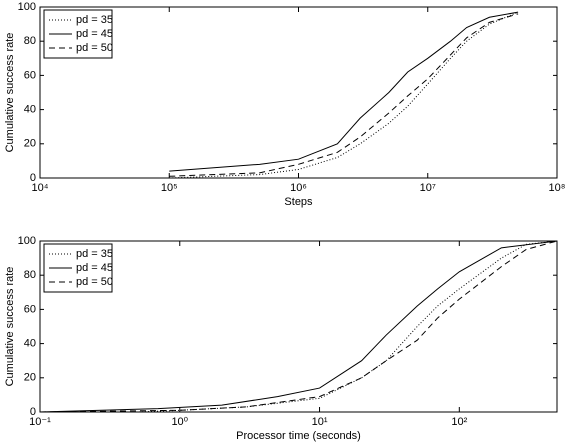 This screenshot has width=566, height=446. I want to click on x-tick-label: 10⁸, so click(557, 188).